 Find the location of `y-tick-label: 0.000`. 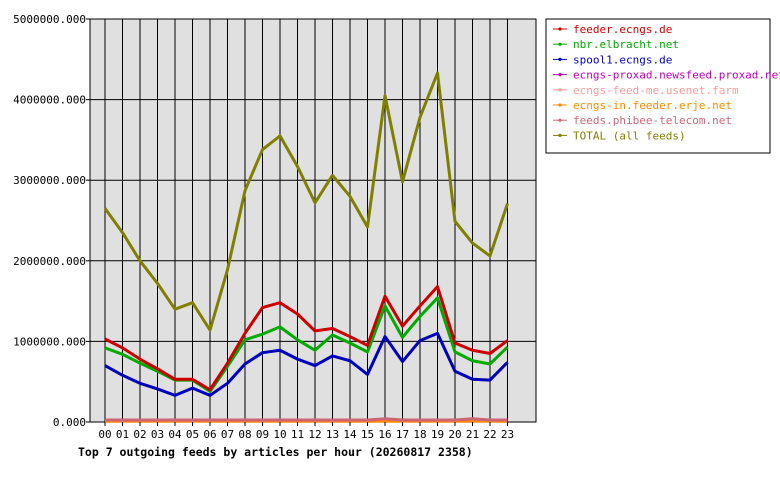

y-tick-label: 0.000 is located at coordinates (69, 422).